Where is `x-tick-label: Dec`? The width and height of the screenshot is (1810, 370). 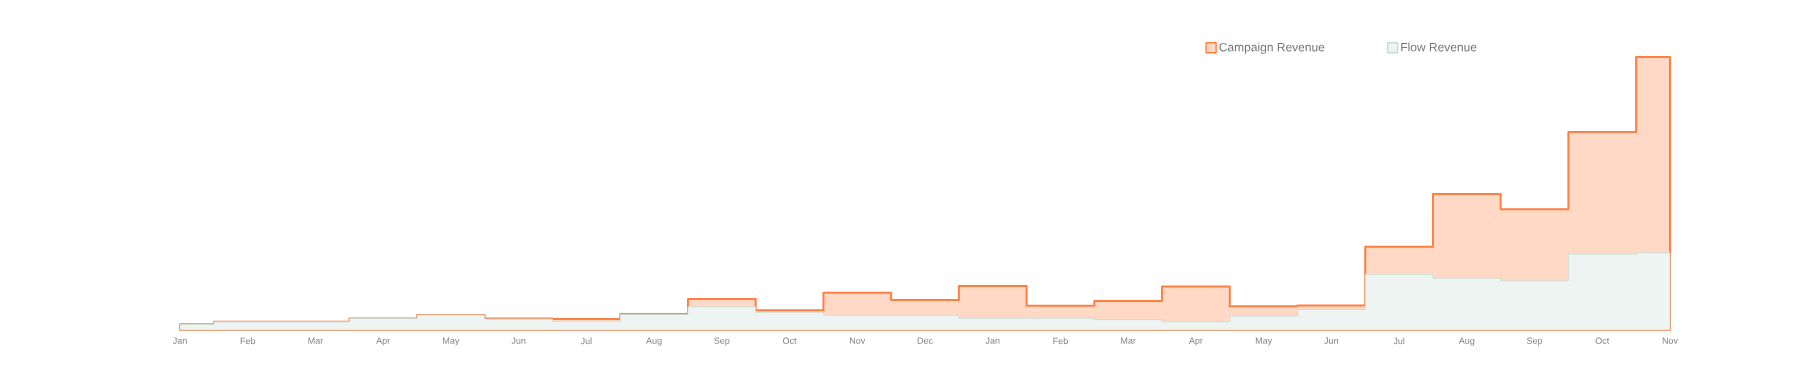
x-tick-label: Dec is located at coordinates (925, 340).